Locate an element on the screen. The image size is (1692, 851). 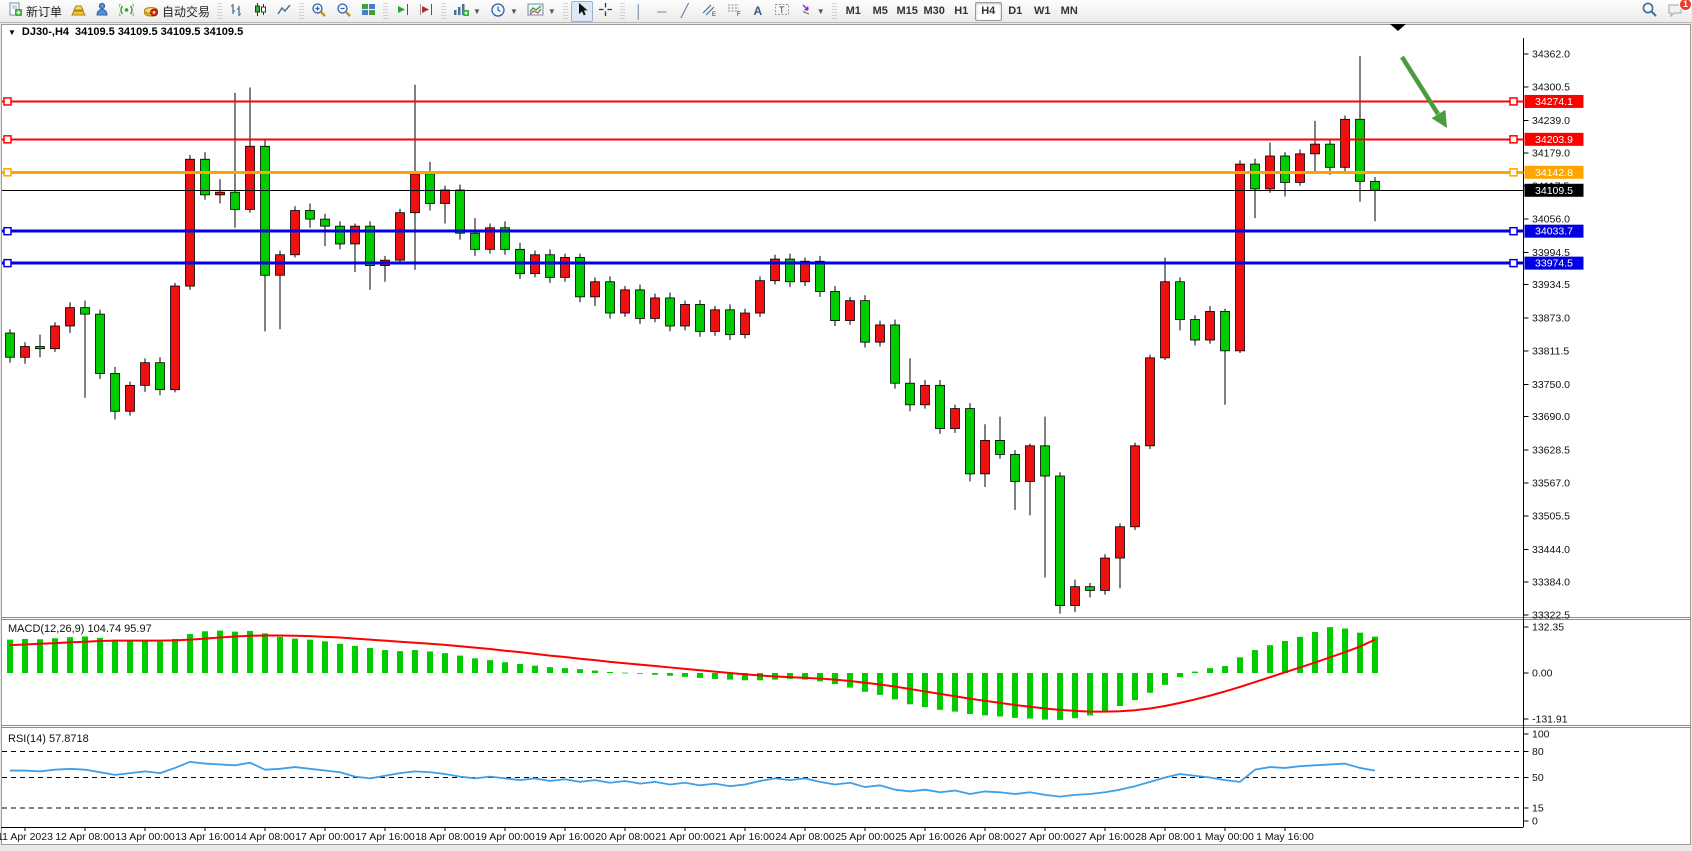
timeframe-button-W1: W1 is located at coordinates (1042, 11).